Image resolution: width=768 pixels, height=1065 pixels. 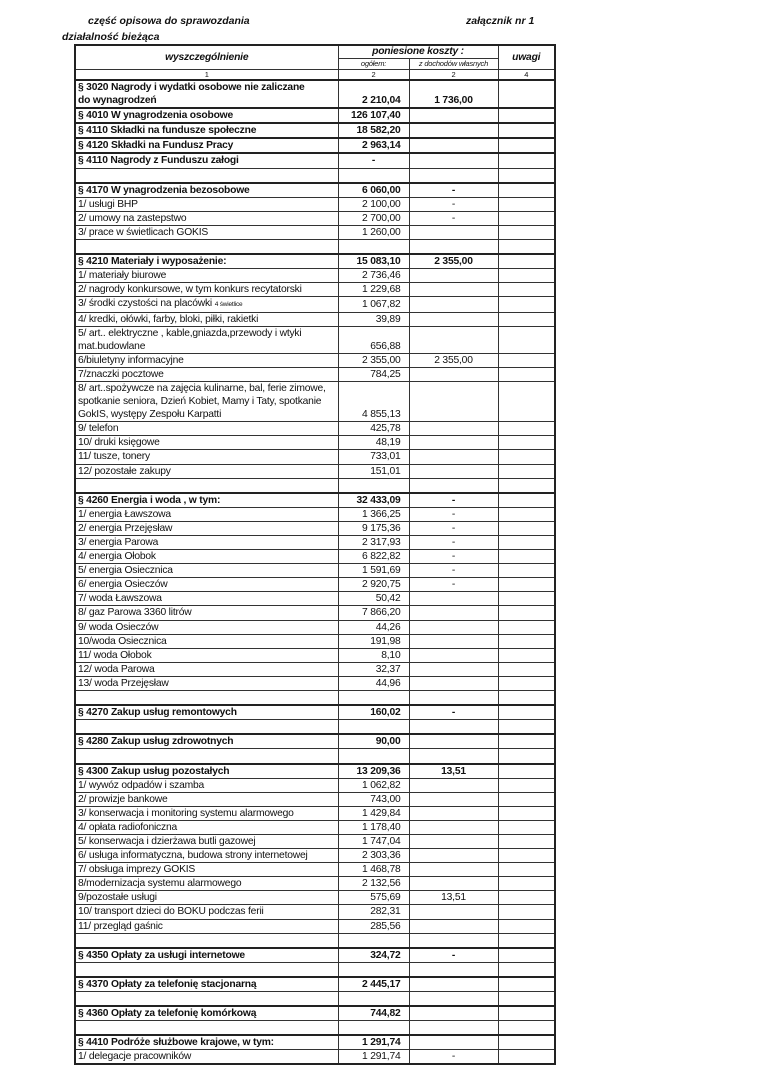 I want to click on row-label: § 4120 Składki na Fundusz Pracy, so click(x=206, y=145).